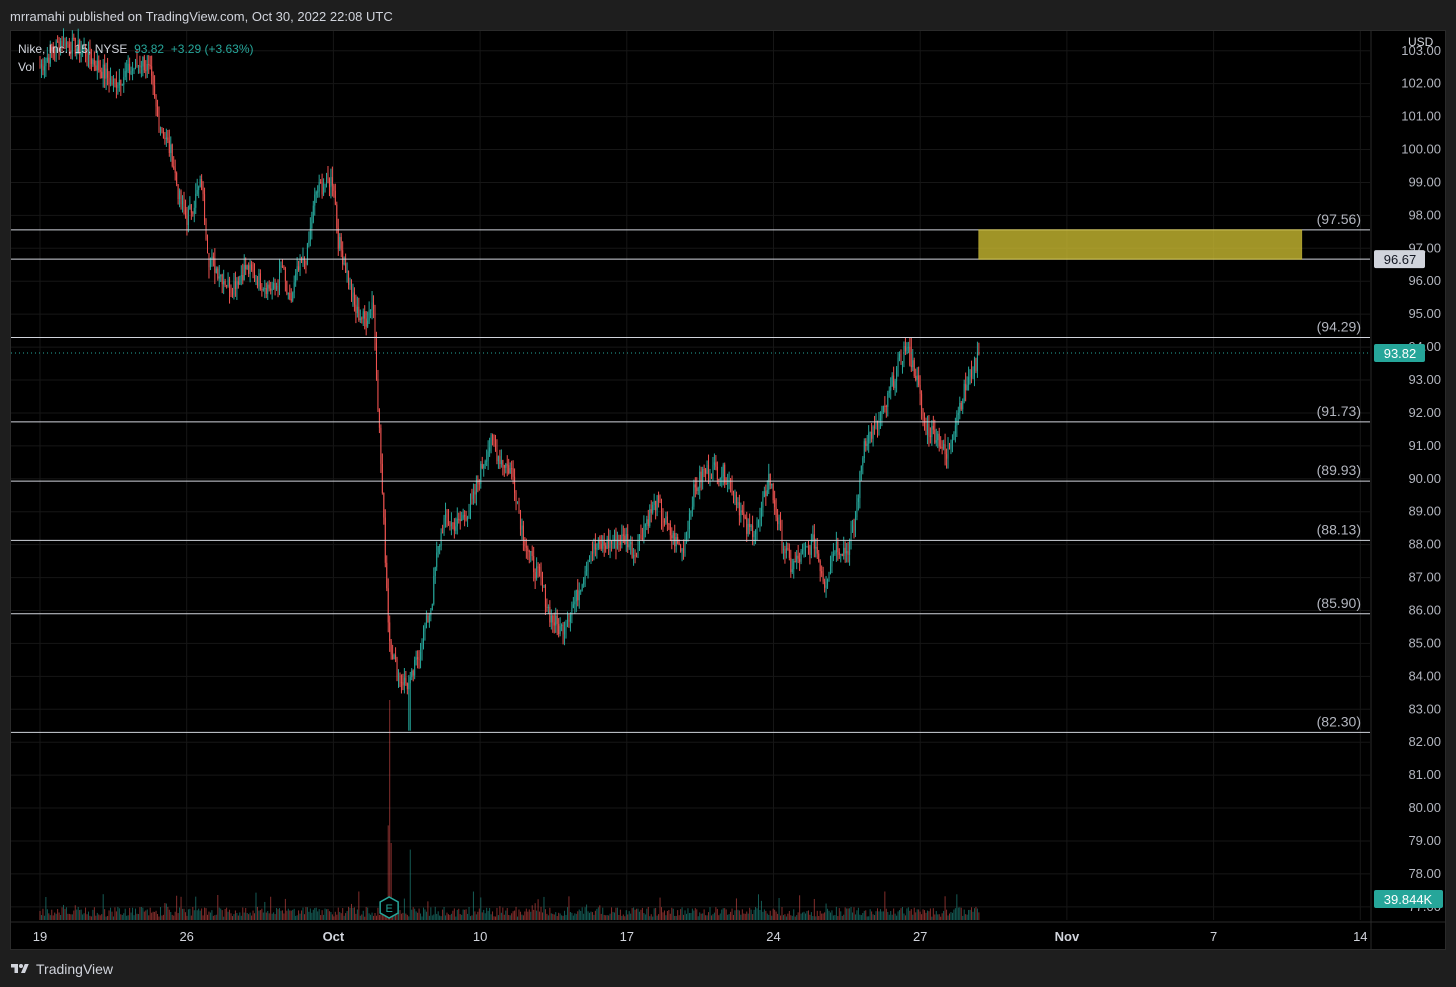 This screenshot has height=987, width=1456. Describe the element at coordinates (1424, 609) in the screenshot. I see `y-tick-label: 86.00` at that location.